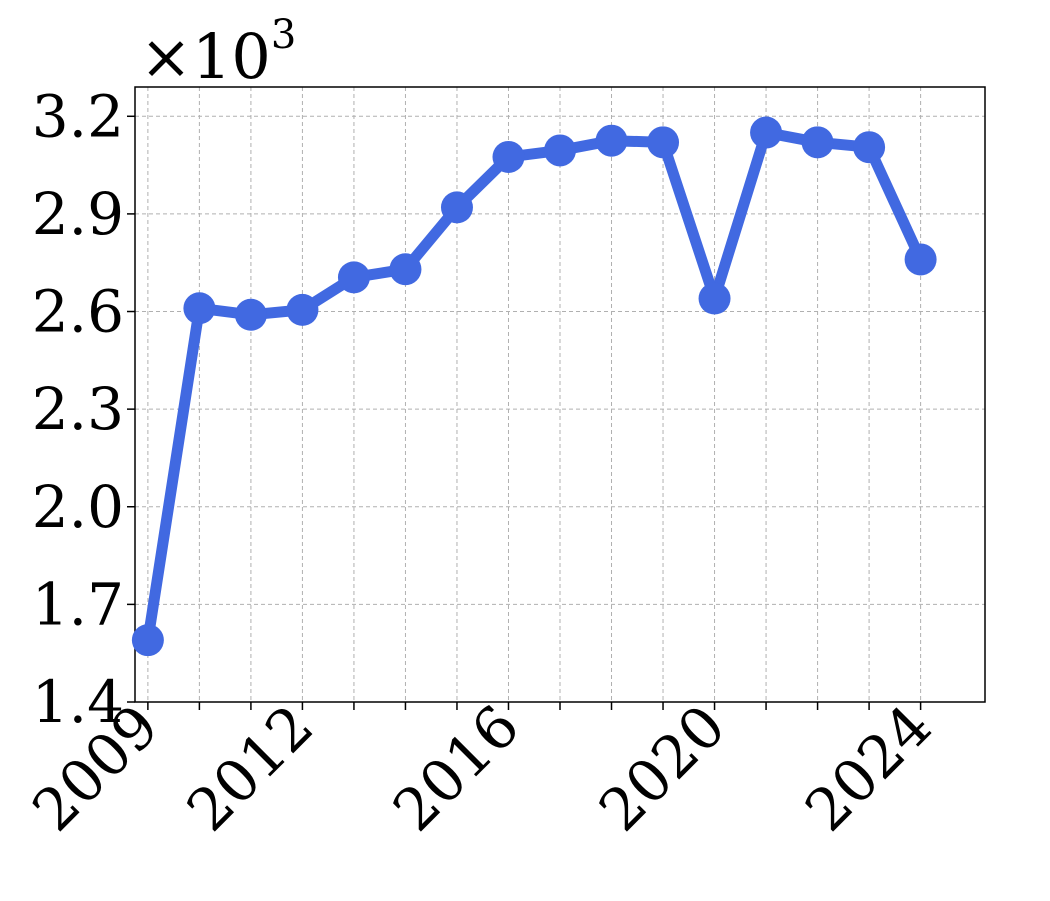  Describe the element at coordinates (662, 768) in the screenshot. I see `x-tick-label: 2020` at that location.